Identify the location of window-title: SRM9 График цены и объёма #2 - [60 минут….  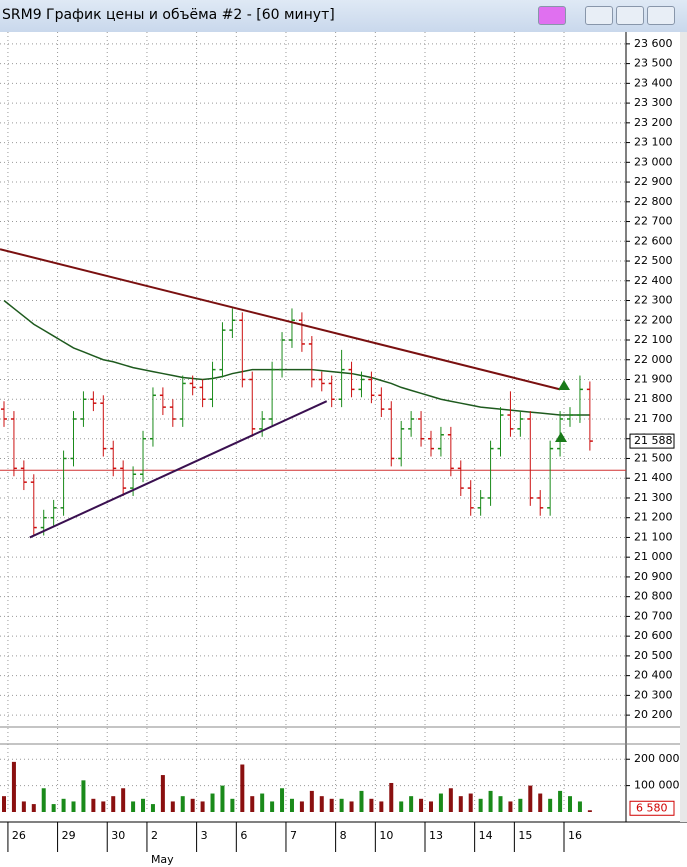
(168, 15).